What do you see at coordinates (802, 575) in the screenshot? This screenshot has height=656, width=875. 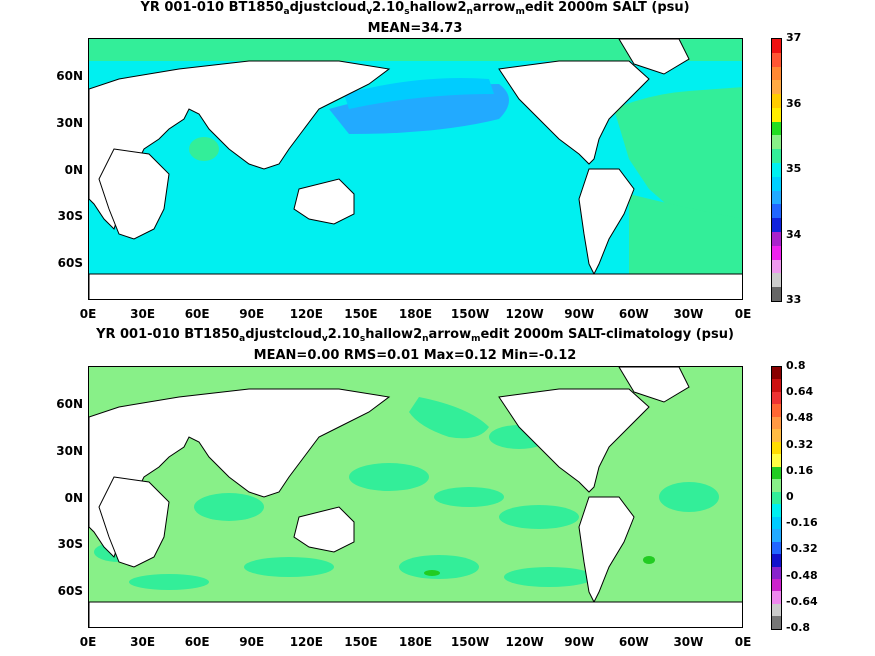 I see `colorbar-label: -0.48` at bounding box center [802, 575].